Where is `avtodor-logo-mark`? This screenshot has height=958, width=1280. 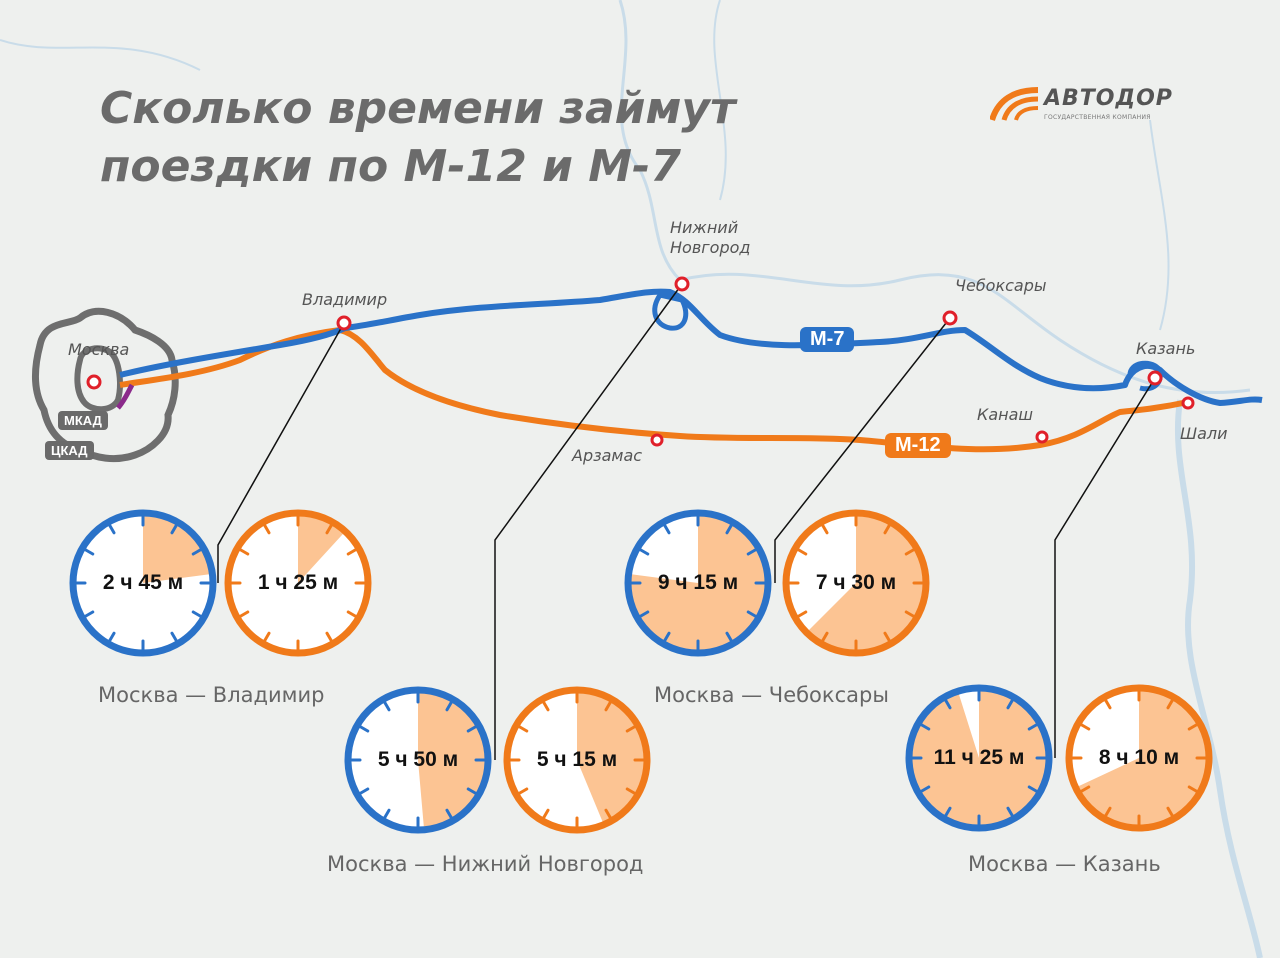
avtodor-logo-mark is located at coordinates (1014, 104).